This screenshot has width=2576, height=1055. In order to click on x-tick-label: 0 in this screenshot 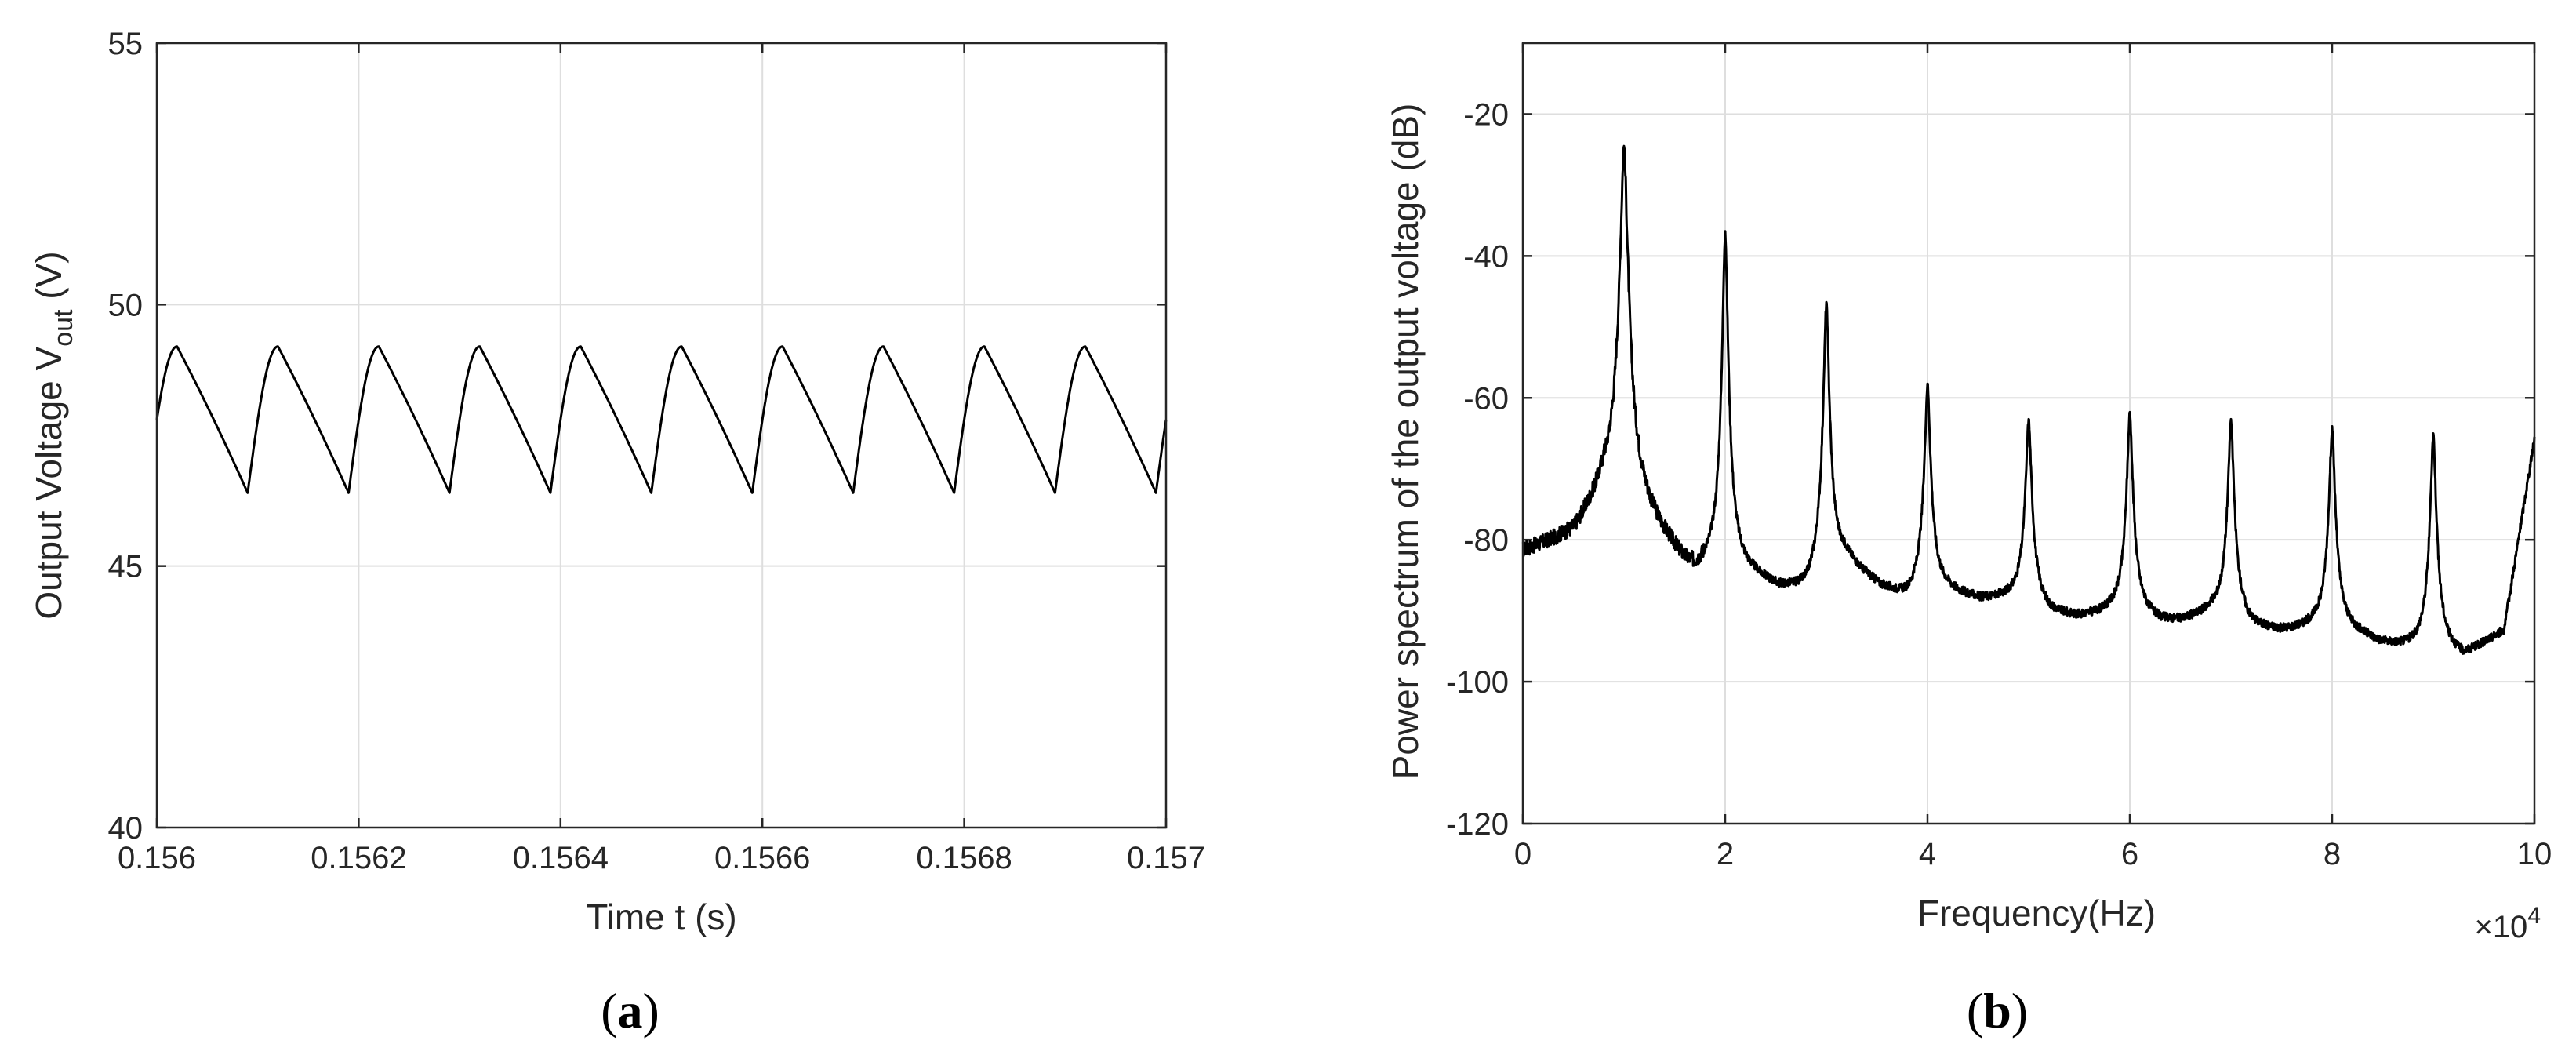, I will do `click(1522, 854)`.